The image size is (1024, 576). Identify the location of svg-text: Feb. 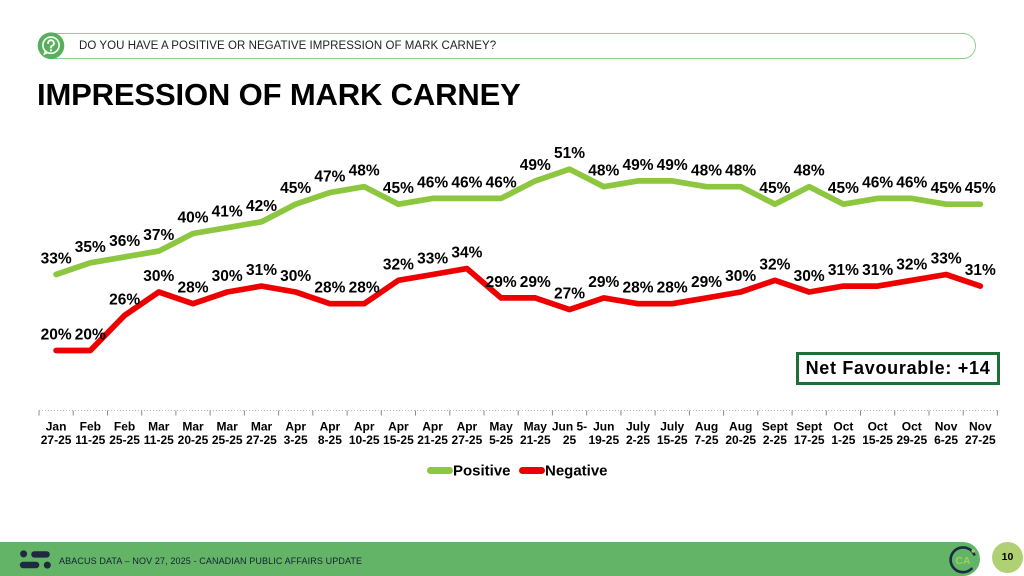
(90, 427).